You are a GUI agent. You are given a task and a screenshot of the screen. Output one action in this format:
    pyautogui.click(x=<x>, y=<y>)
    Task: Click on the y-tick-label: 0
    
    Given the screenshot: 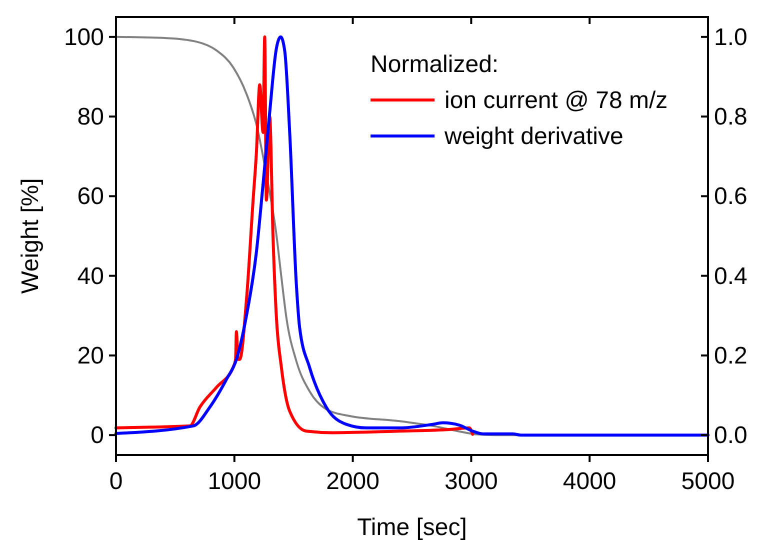 What is the action you would take?
    pyautogui.click(x=97, y=436)
    